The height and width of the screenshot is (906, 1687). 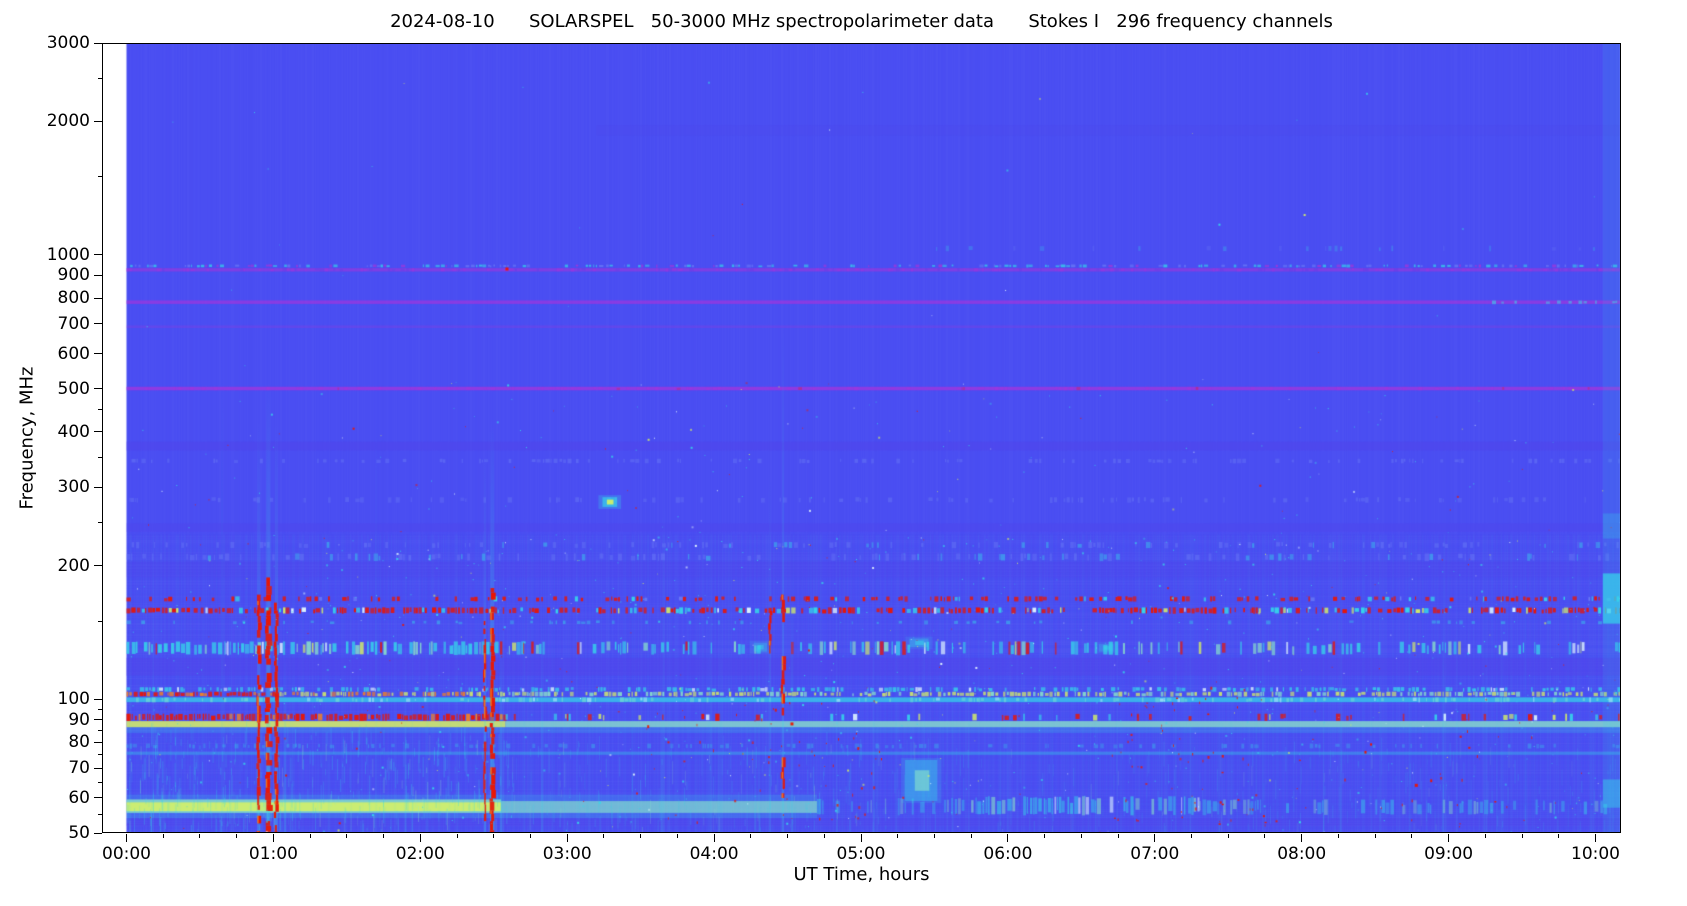 I want to click on y-tick-label: 3000, so click(x=68, y=43).